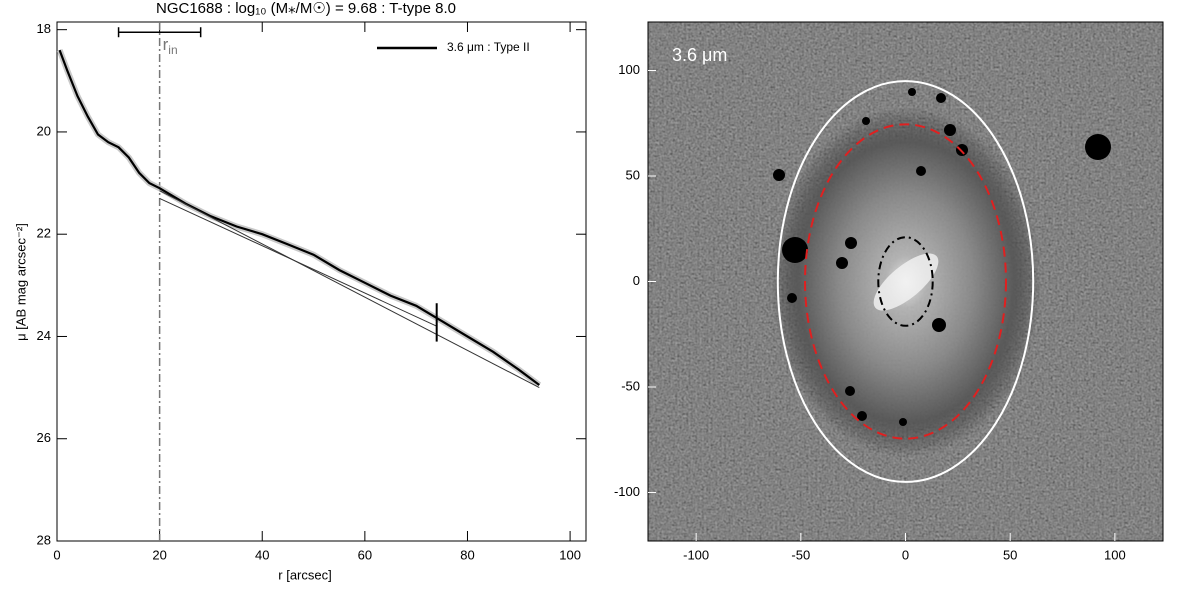 The image size is (1181, 590). What do you see at coordinates (633, 174) in the screenshot?
I see `y-tick-label: 50` at bounding box center [633, 174].